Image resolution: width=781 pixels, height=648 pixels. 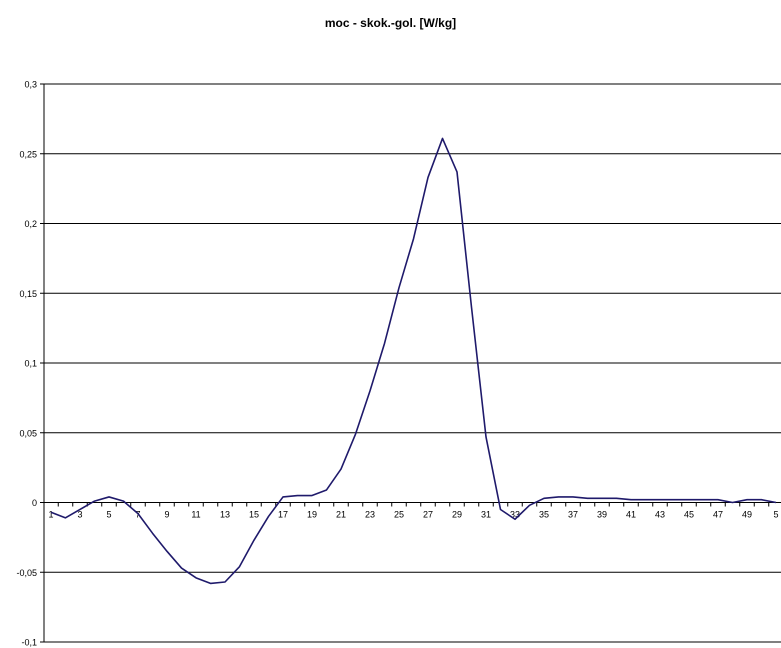 I want to click on x-tick-label: 49, so click(x=747, y=515).